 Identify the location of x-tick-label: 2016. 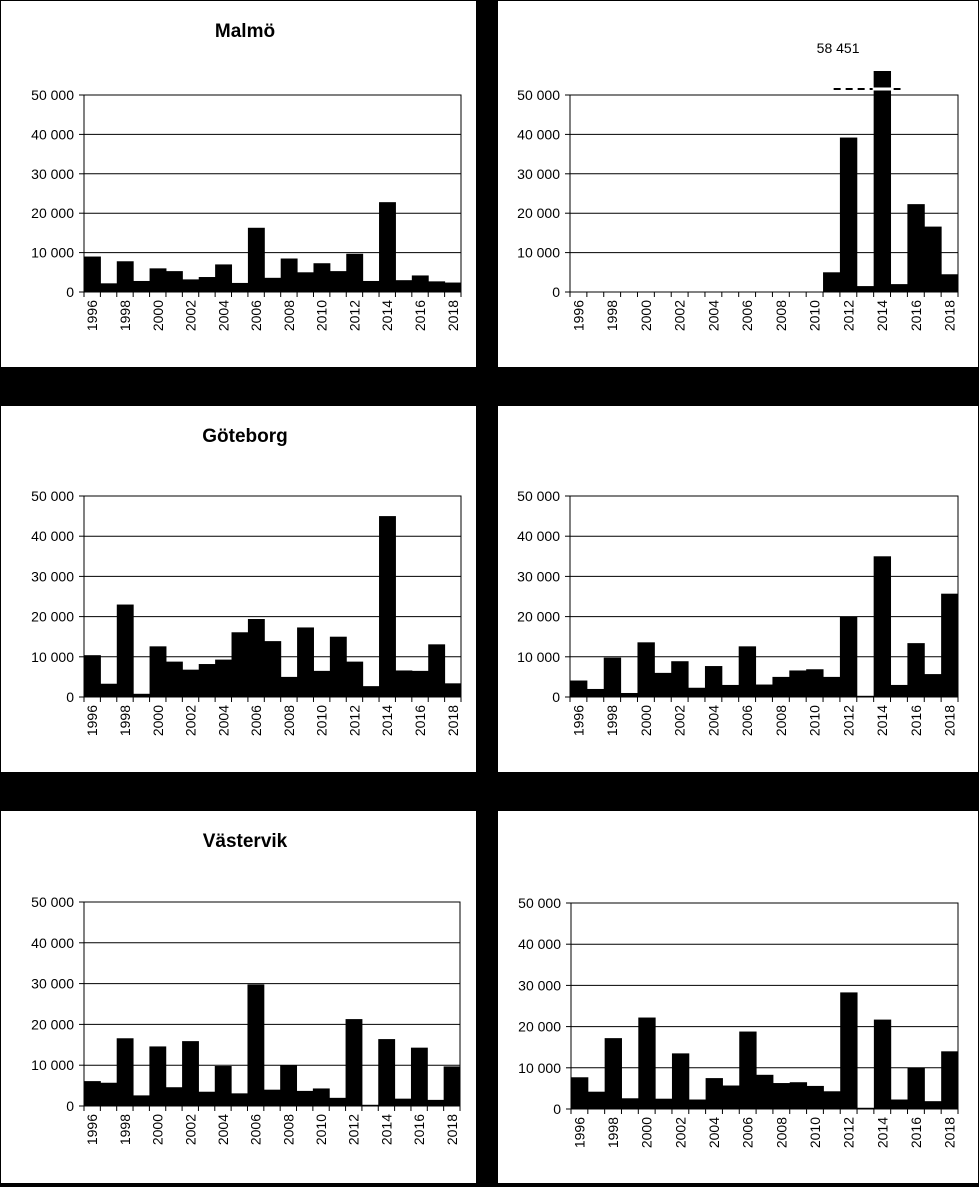
(916, 720).